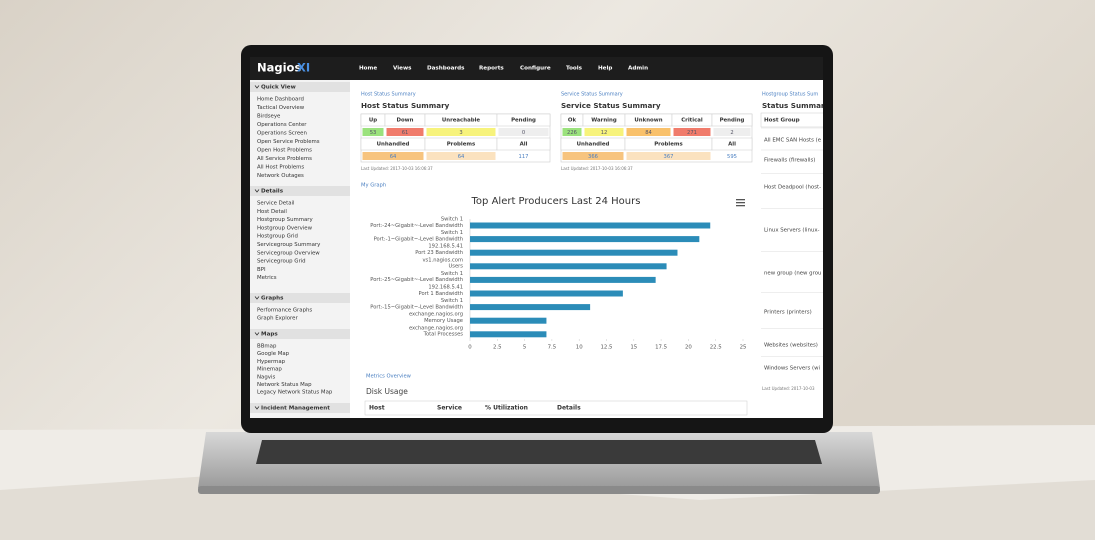 The height and width of the screenshot is (540, 1095). I want to click on x-tick-label: 10, so click(579, 348).